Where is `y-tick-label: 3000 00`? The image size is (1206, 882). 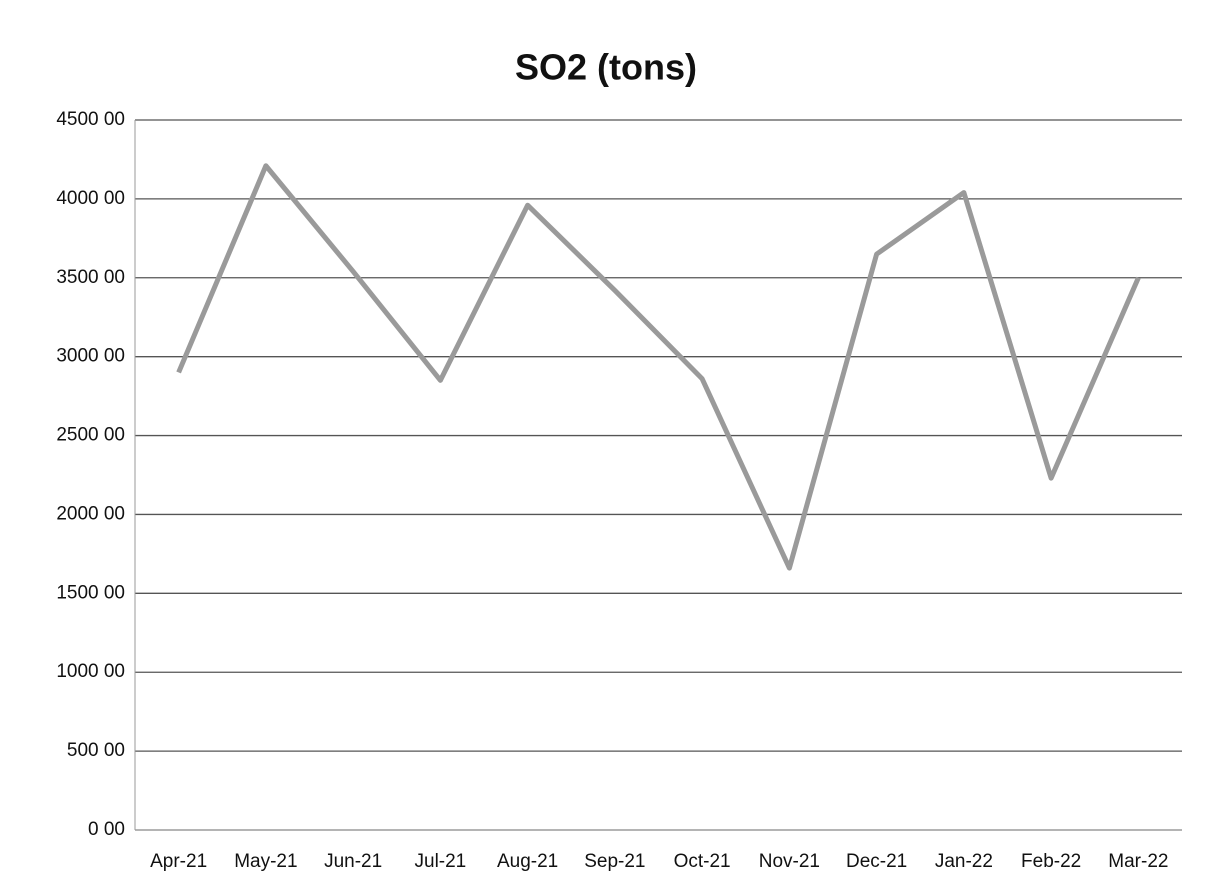 y-tick-label: 3000 00 is located at coordinates (90, 356).